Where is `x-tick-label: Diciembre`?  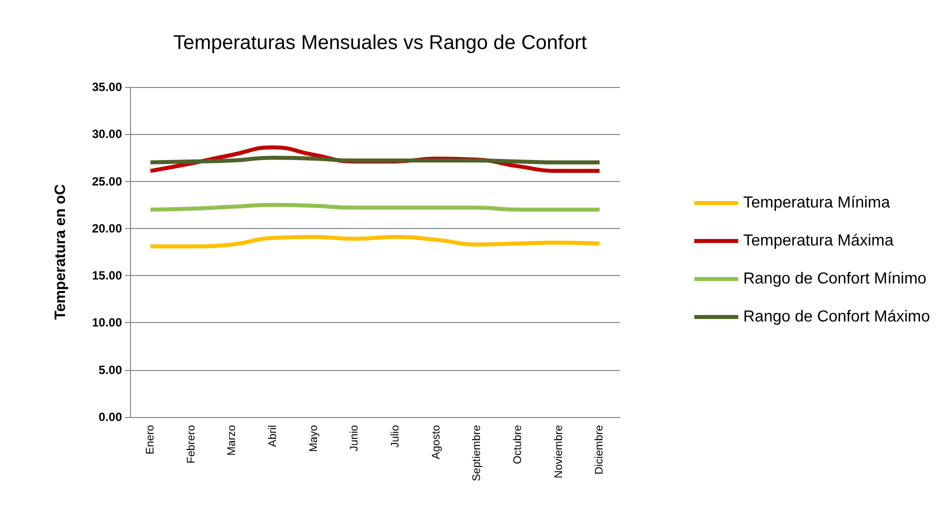 x-tick-label: Diciembre is located at coordinates (600, 450).